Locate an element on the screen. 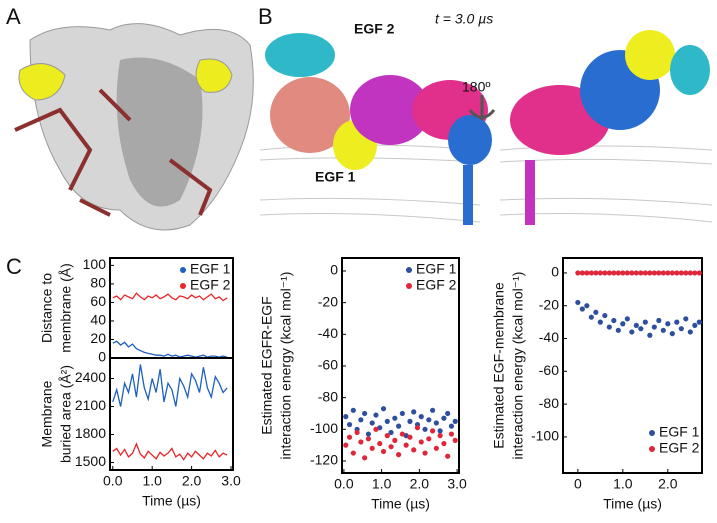 The width and height of the screenshot is (717, 523). y-axis-label: Estimated EGFR-EGF is located at coordinates (267, 365).